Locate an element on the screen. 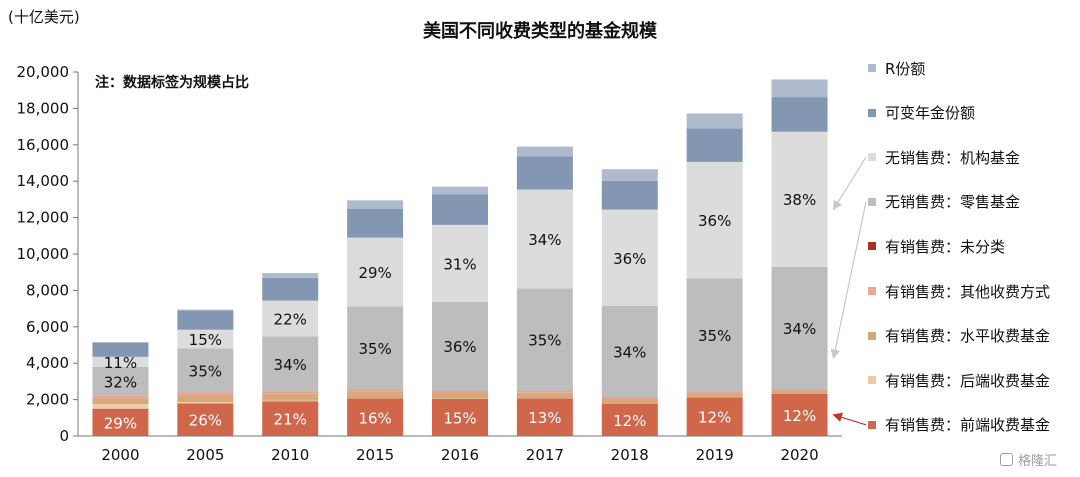  x-tick-label: 2005 is located at coordinates (205, 455).